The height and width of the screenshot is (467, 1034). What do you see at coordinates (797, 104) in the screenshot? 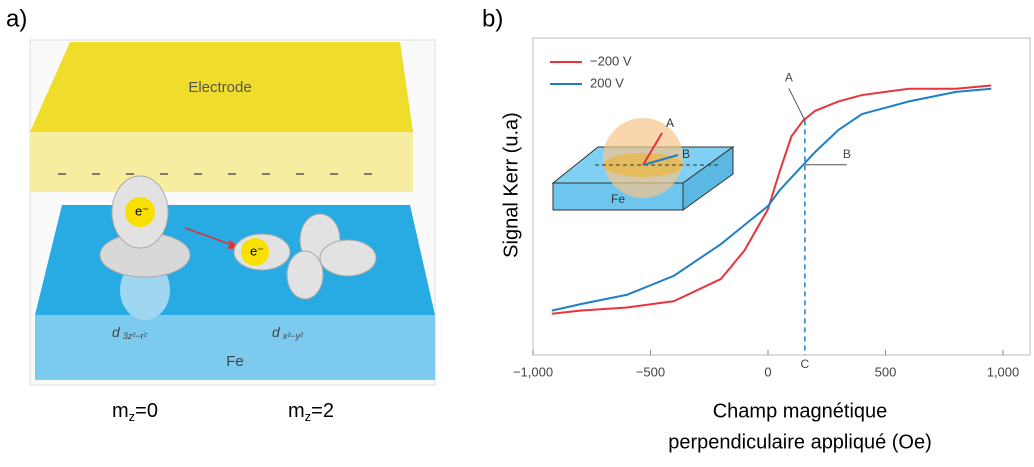
I see `annotation-pointer` at bounding box center [797, 104].